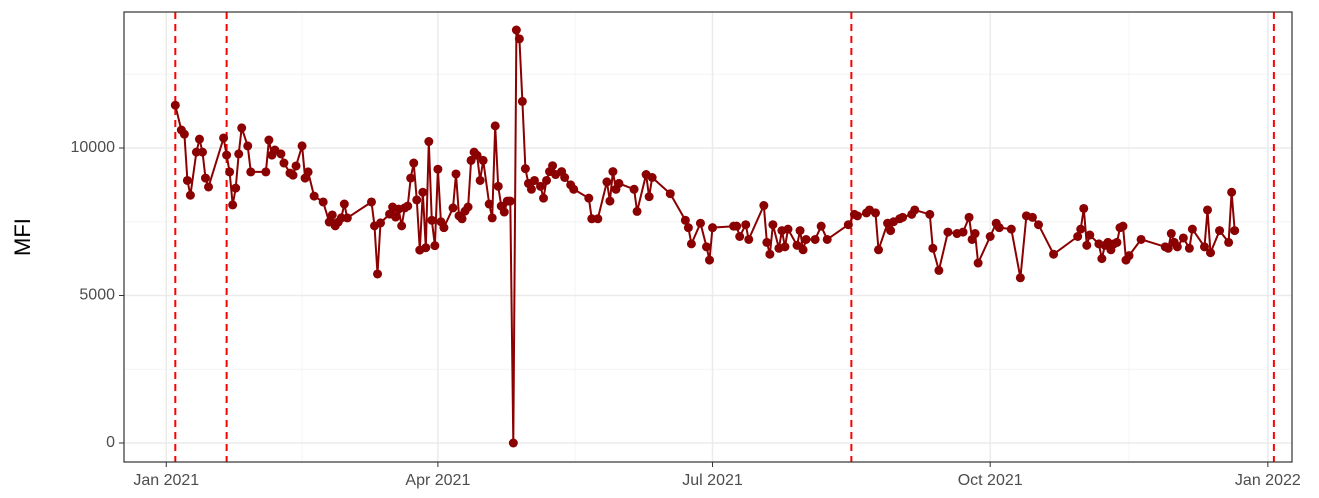 The width and height of the screenshot is (1319, 498). What do you see at coordinates (110, 442) in the screenshot?
I see `y-tick-label: 0` at bounding box center [110, 442].